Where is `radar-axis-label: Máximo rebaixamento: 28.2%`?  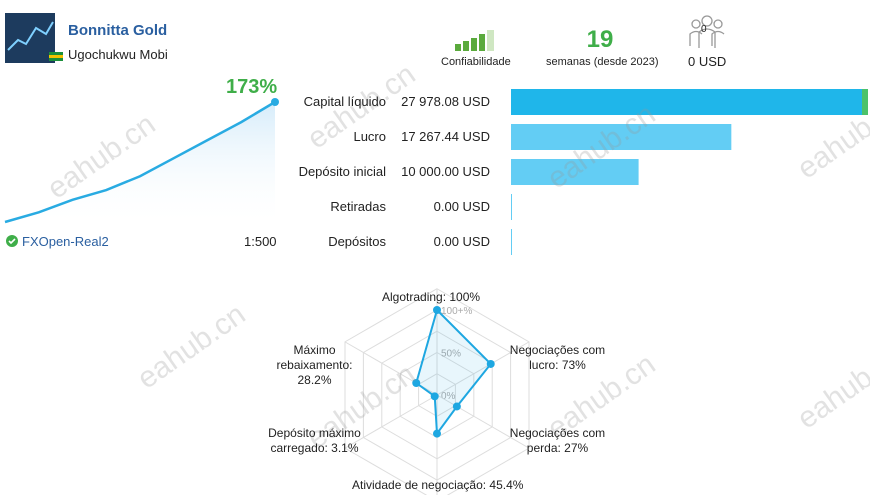 radar-axis-label: Máximo rebaixamento: 28.2% is located at coordinates (314, 365).